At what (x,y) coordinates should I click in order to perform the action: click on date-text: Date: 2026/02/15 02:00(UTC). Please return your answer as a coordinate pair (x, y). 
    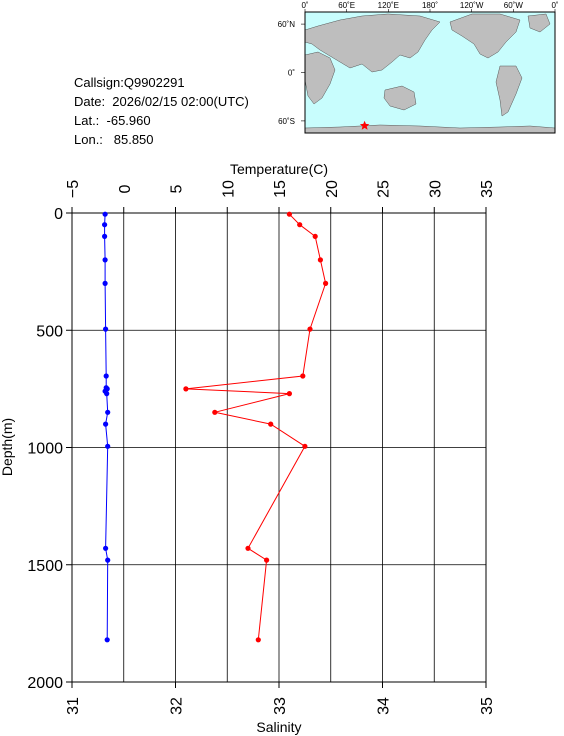
    Looking at the image, I should click on (161, 101).